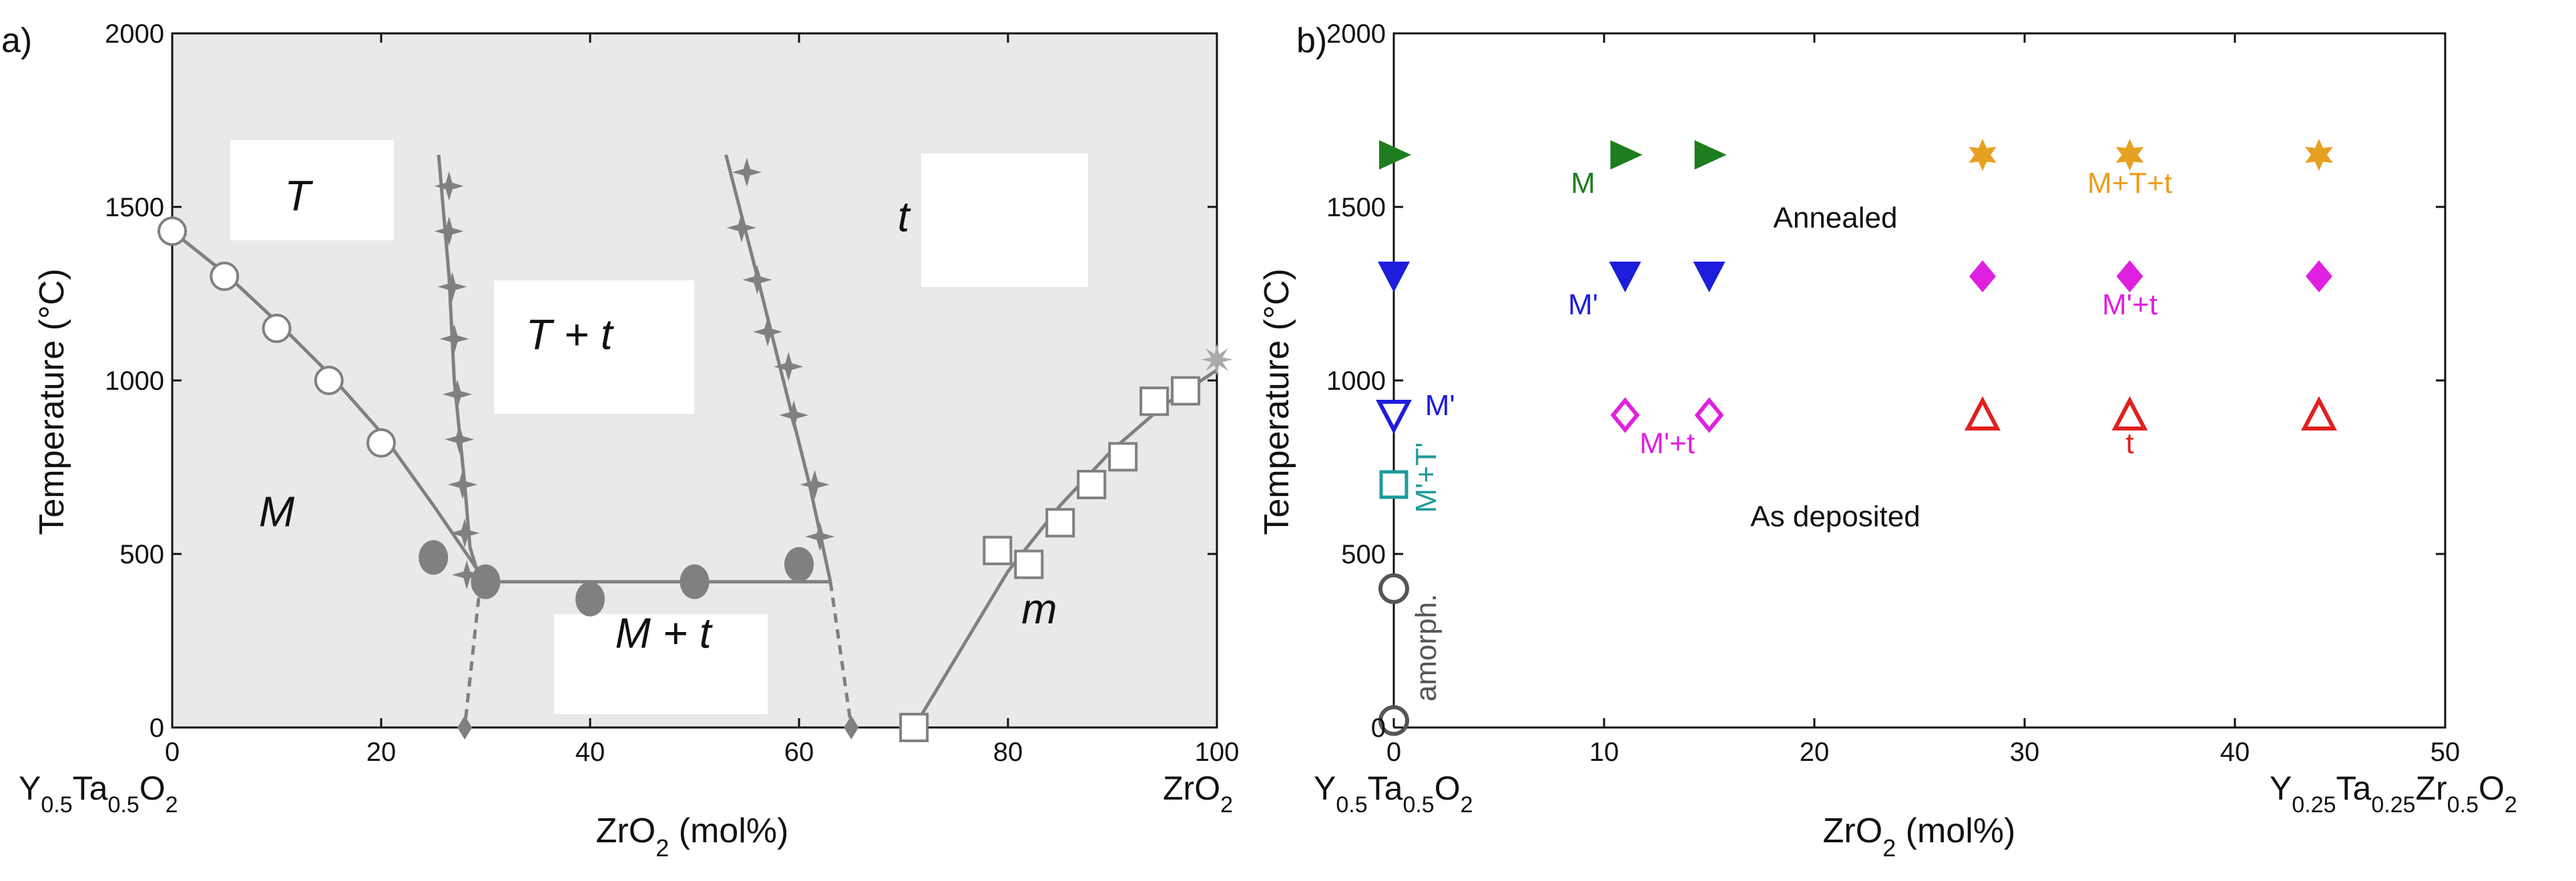 The height and width of the screenshot is (881, 2576). Describe the element at coordinates (1983, 413) in the screenshot. I see `data-point-tri-up-open` at that location.